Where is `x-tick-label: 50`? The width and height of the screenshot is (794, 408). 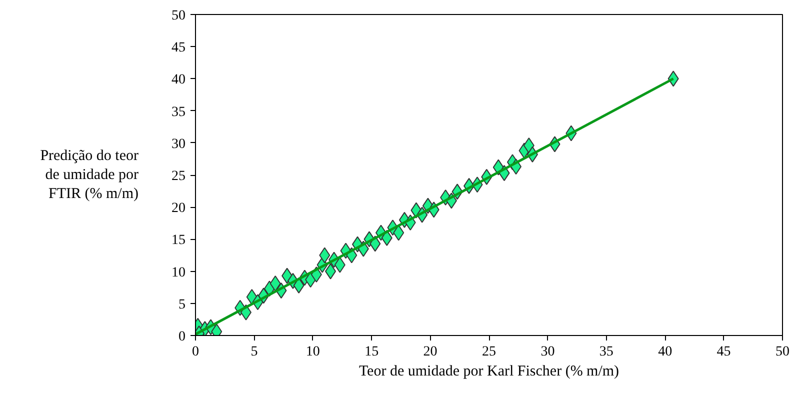
x-tick-label: 50 is located at coordinates (783, 352).